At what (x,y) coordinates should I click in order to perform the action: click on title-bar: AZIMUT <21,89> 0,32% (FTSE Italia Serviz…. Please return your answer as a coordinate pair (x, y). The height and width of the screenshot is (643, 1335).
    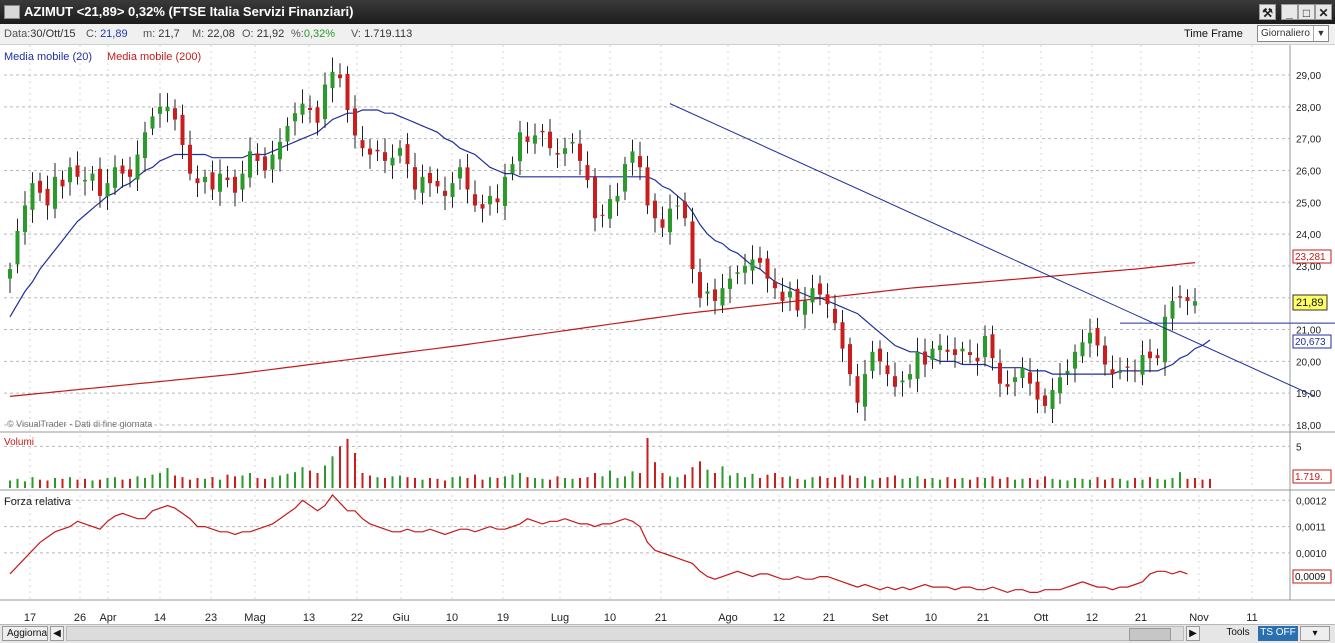
    Looking at the image, I should click on (667, 12).